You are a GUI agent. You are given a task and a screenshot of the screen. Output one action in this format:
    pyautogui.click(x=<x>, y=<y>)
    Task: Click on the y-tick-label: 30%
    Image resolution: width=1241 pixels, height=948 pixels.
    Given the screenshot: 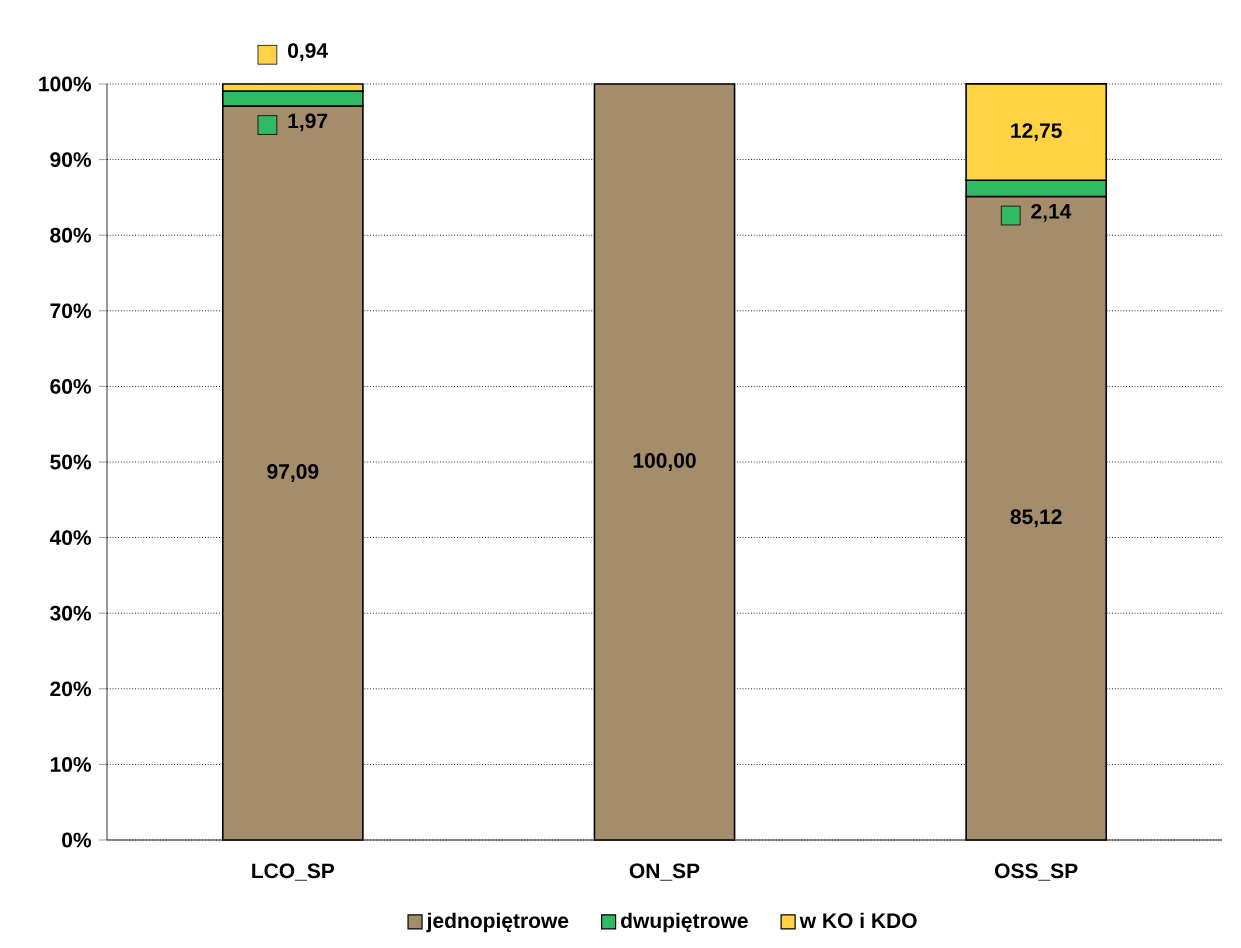 What is the action you would take?
    pyautogui.click(x=71, y=613)
    